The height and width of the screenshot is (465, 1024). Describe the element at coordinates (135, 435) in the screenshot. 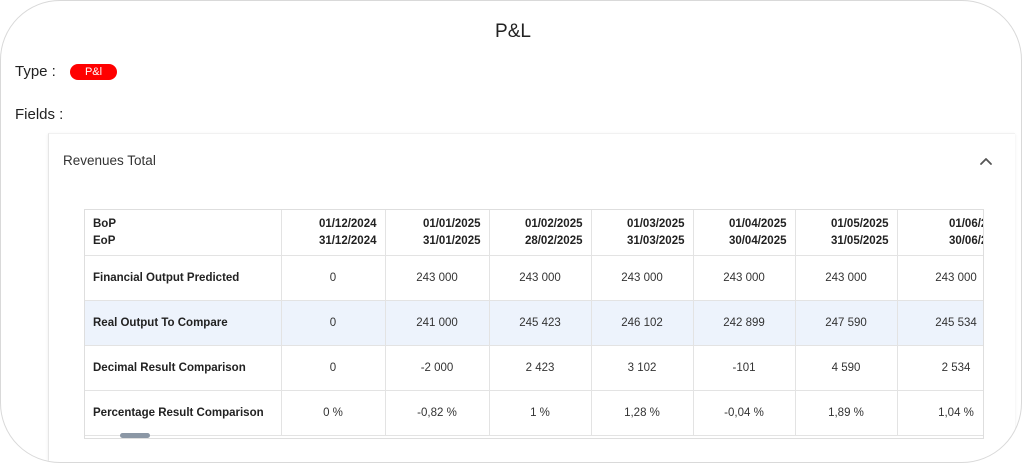

I see `horizontal-scrollbar` at that location.